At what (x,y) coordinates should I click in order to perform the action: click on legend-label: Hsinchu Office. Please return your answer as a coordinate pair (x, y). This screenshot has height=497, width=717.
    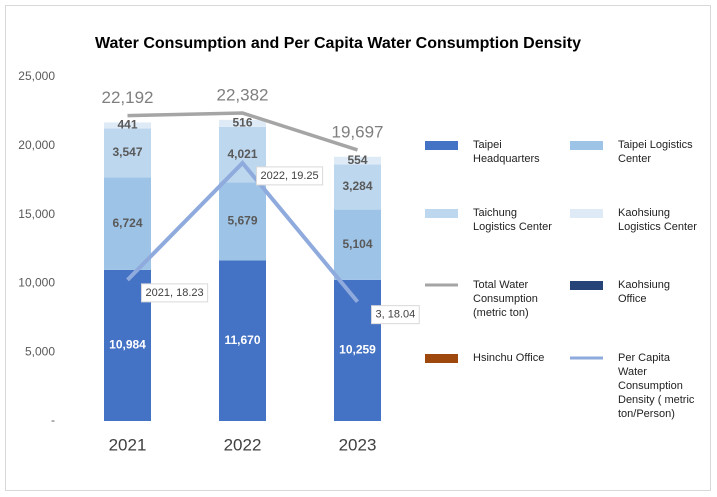
    Looking at the image, I should click on (509, 358).